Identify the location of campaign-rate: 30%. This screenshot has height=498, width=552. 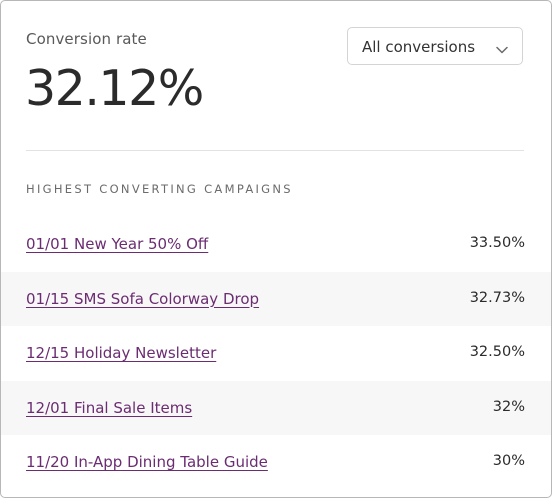
(508, 461).